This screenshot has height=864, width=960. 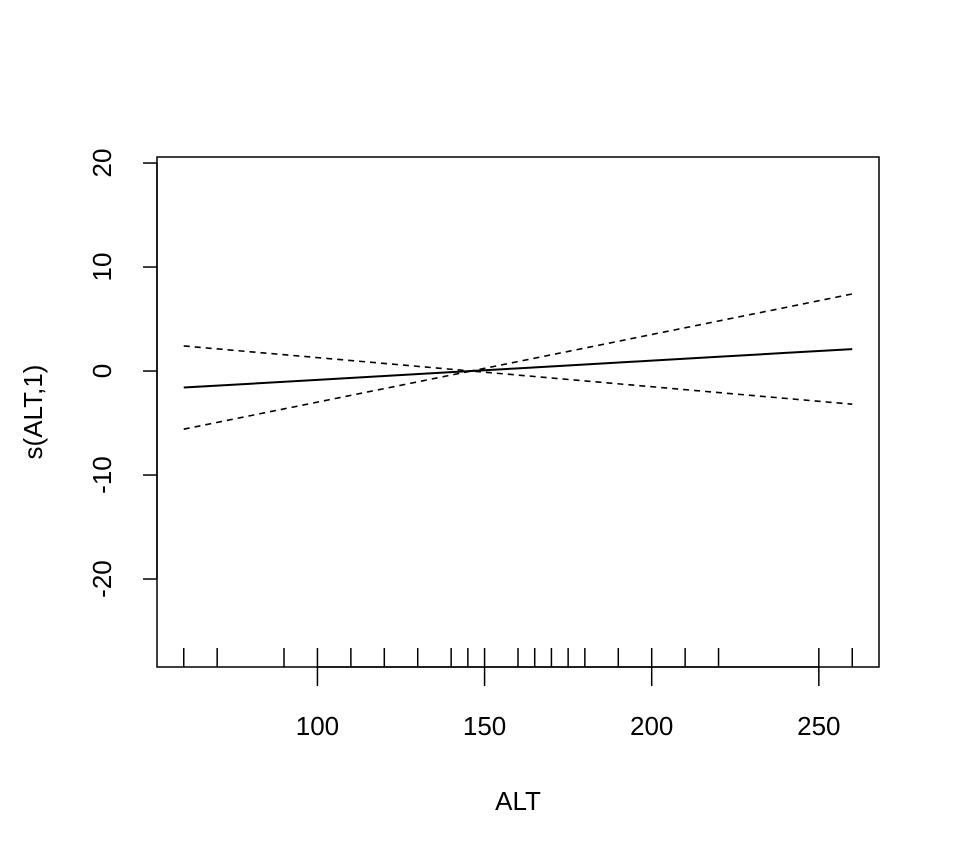 I want to click on y-tick-label: -20, so click(x=102, y=579).